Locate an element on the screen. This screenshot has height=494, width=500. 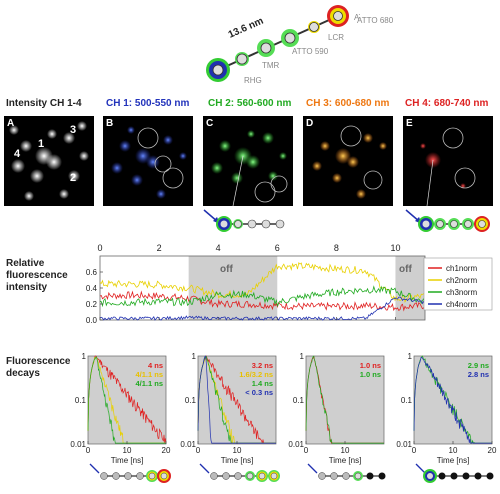
ch4-spots is located at coordinates (448, 166).